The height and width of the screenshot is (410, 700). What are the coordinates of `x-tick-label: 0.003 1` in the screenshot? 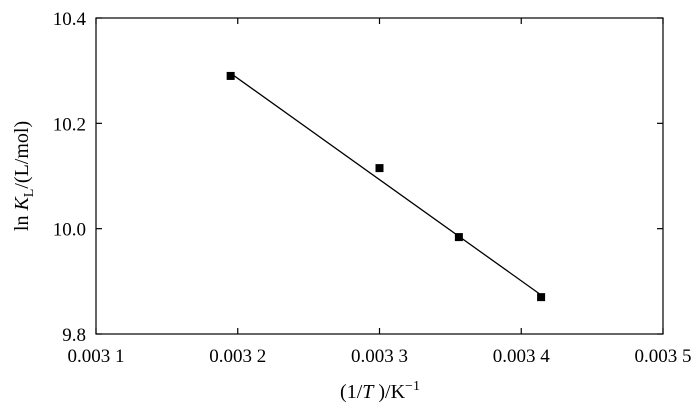 It's located at (96, 356).